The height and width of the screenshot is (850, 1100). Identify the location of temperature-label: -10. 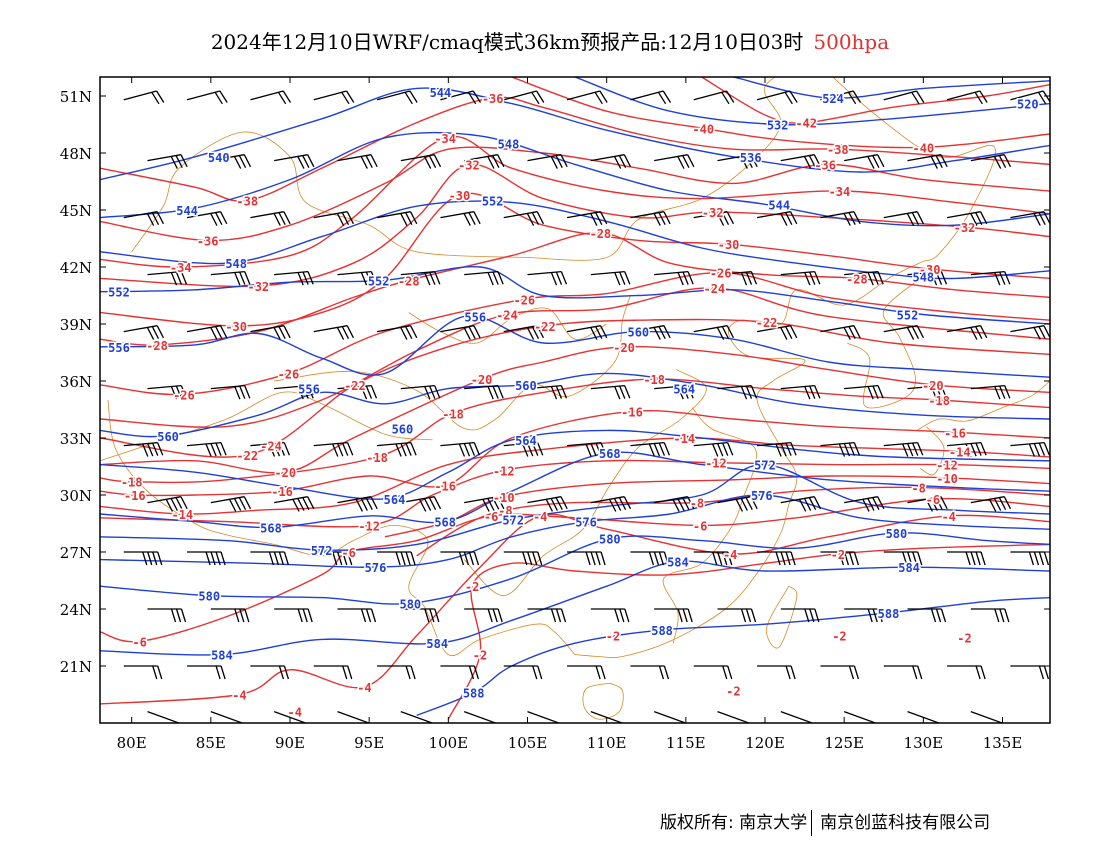
(504, 498).